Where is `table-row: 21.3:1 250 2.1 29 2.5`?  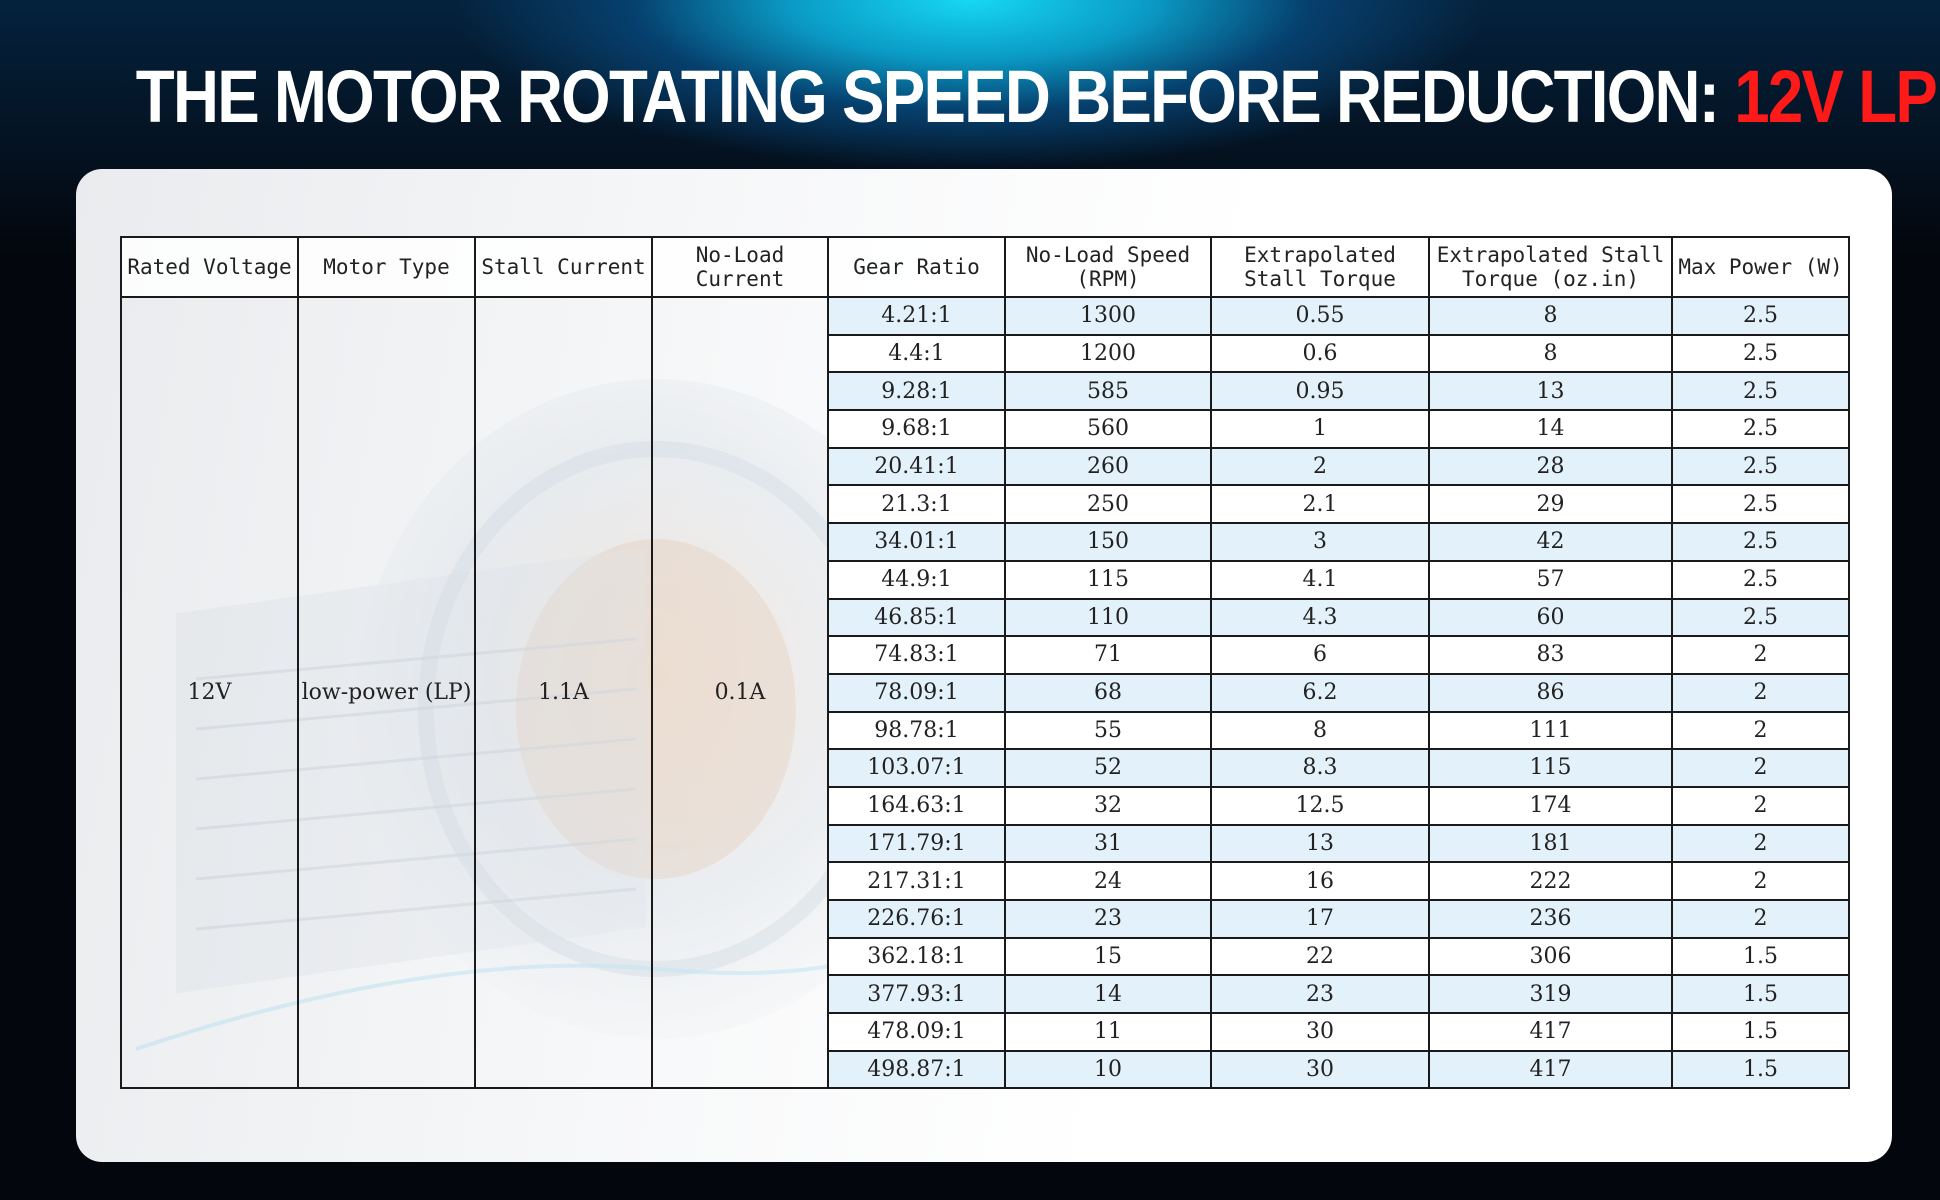
table-row: 21.3:1 250 2.1 29 2.5 is located at coordinates (985, 504).